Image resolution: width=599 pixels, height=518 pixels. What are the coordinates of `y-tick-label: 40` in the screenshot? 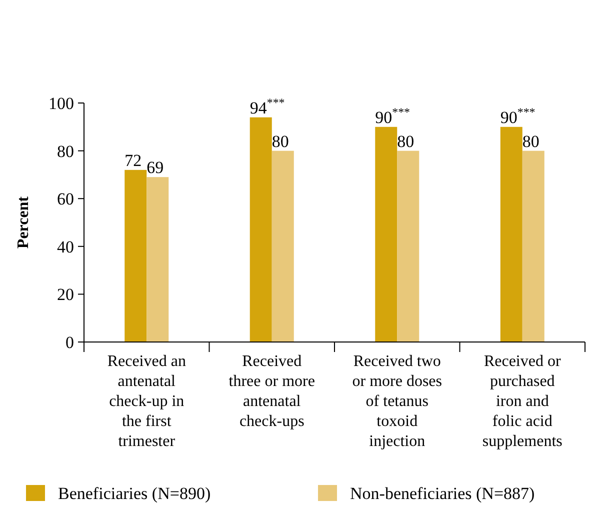 It's located at (65, 246).